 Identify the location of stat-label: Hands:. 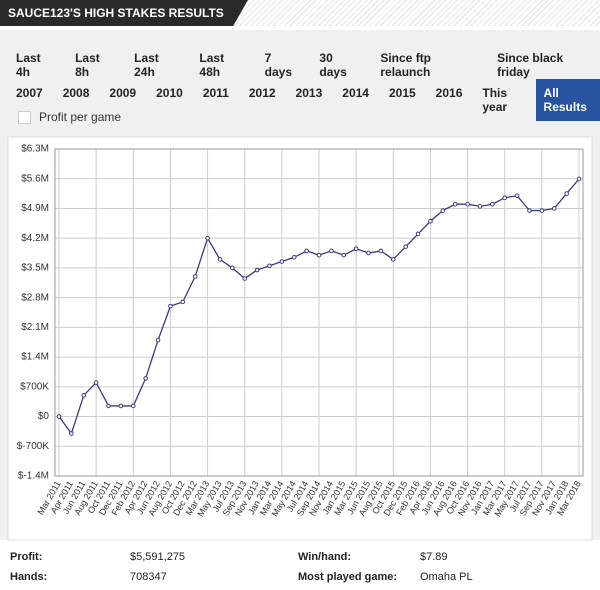
(29, 577).